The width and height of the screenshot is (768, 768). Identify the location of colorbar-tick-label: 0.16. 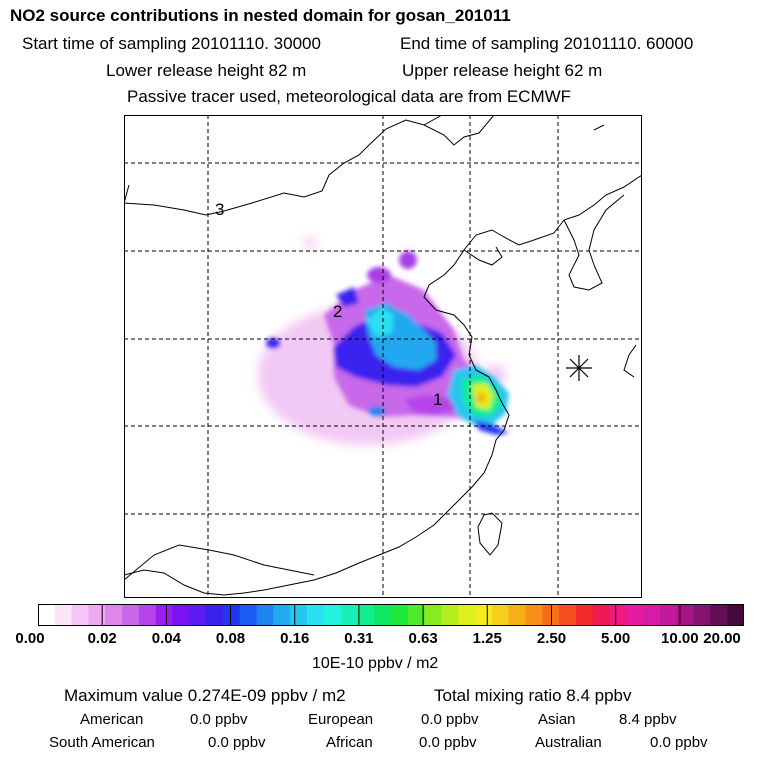
(295, 638).